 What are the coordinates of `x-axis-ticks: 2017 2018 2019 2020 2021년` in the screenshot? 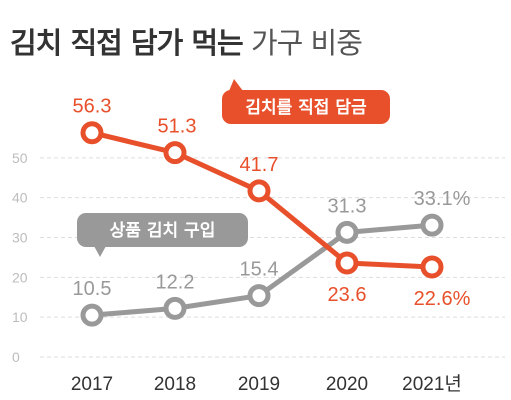 It's located at (266, 384).